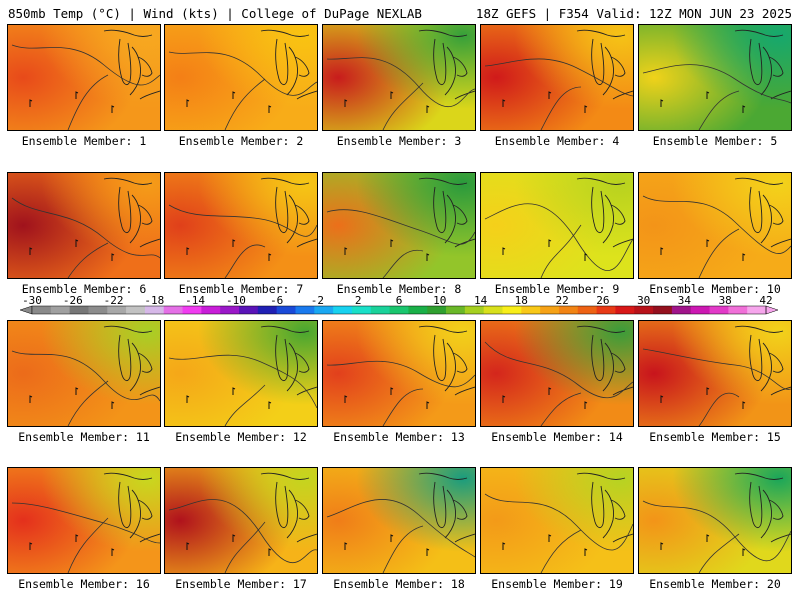 The width and height of the screenshot is (800, 600). I want to click on ensemble-member-label: Ensemble Member: 4, so click(557, 141).